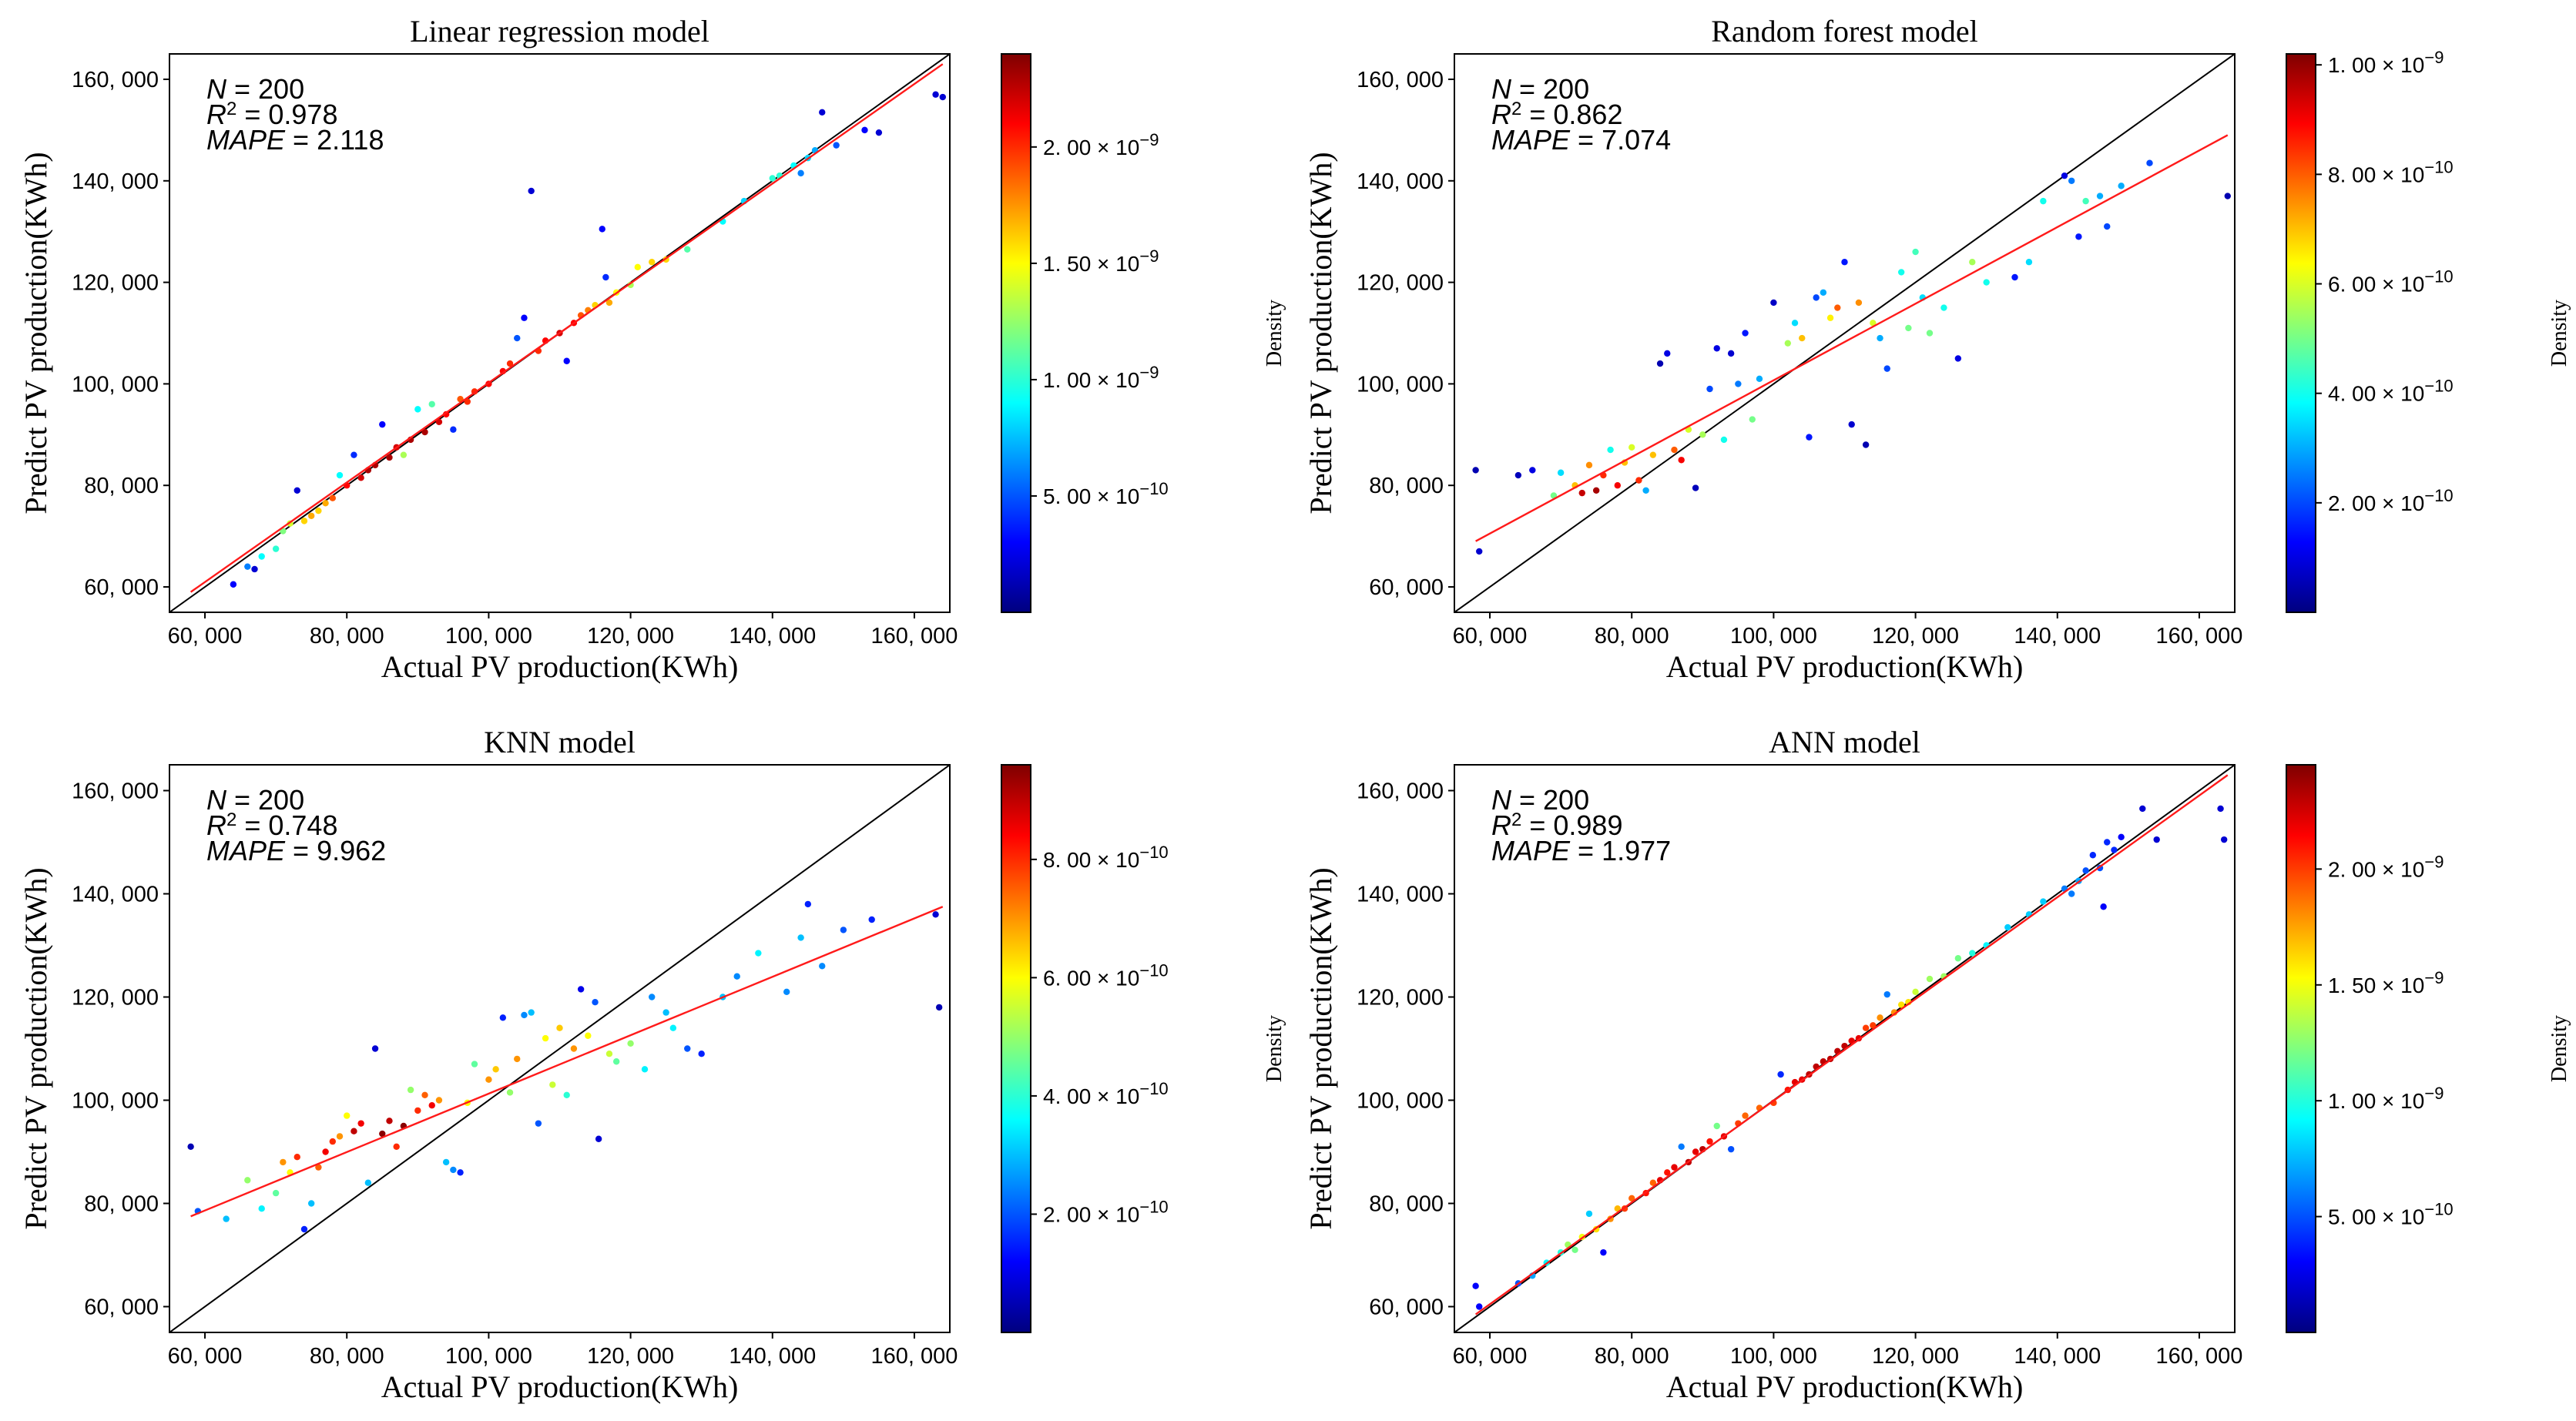 This screenshot has width=2576, height=1421. Describe the element at coordinates (115, 998) in the screenshot. I see `y-tick-label: 120, 000` at that location.